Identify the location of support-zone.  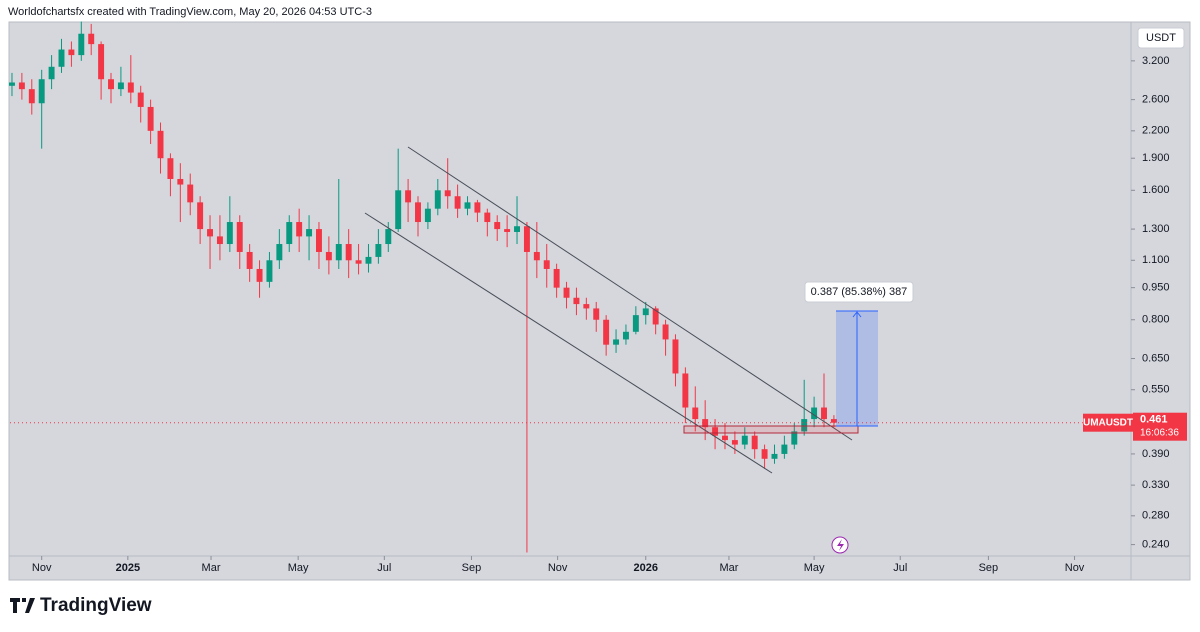
(771, 429).